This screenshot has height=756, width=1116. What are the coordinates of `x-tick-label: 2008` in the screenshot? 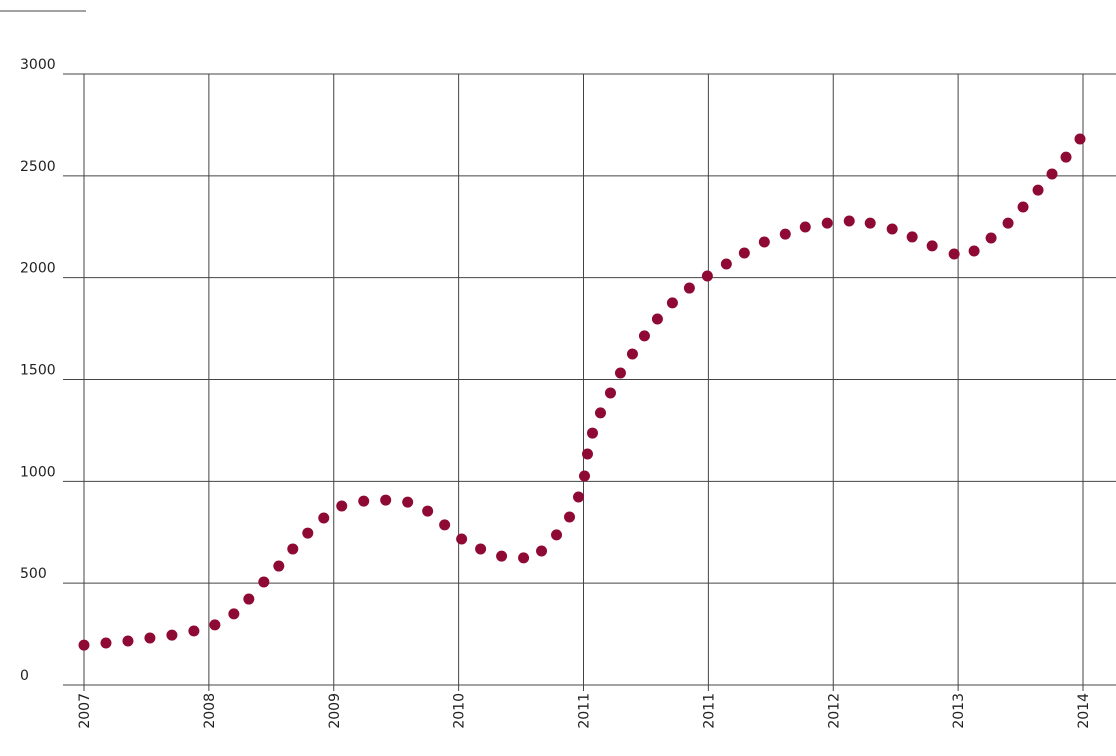 It's located at (210, 711).